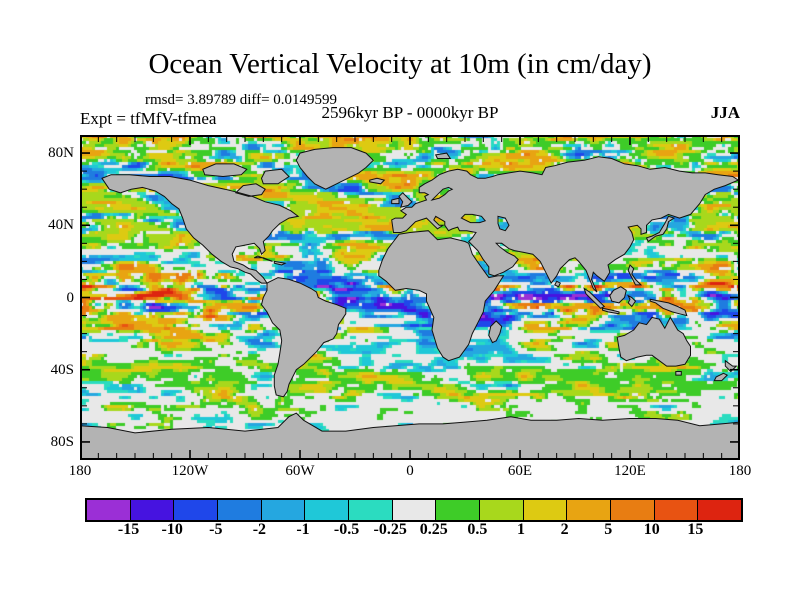 Image resolution: width=800 pixels, height=600 pixels. What do you see at coordinates (148, 118) in the screenshot?
I see `experiment-label: Expt = tfMfV-tfmea` at bounding box center [148, 118].